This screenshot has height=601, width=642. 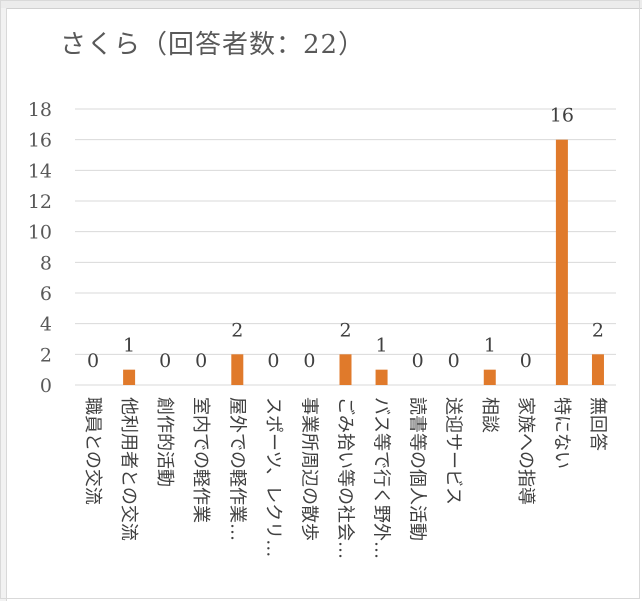 I want to click on x-category-label: 創作的活動, so click(x=164, y=442).